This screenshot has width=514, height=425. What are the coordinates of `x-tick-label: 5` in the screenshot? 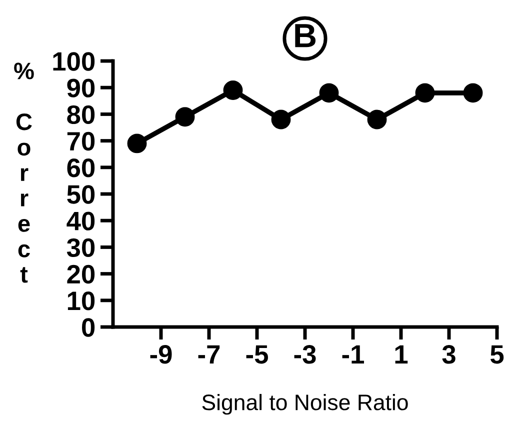 It's located at (497, 354).